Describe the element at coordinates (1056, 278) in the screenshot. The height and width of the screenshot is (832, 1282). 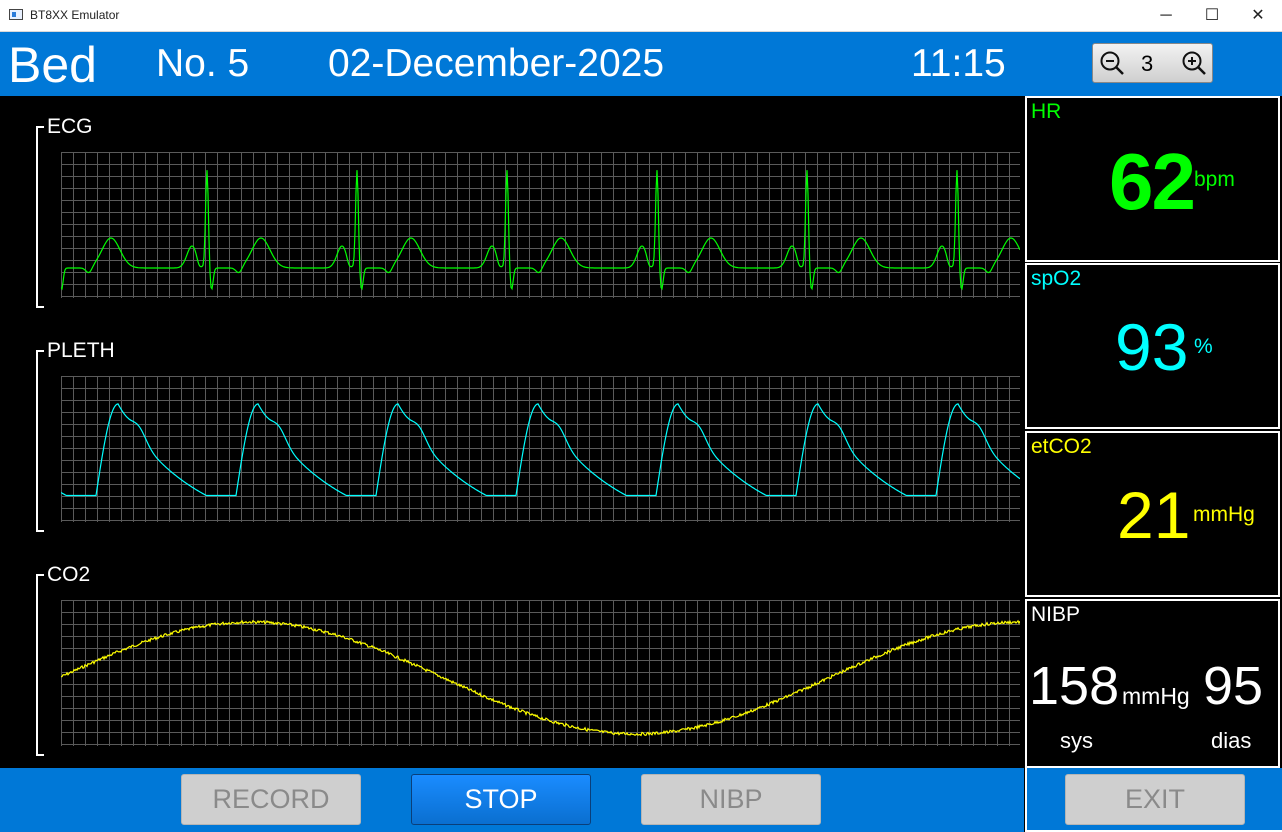
I see `spo2-label: spO2` at that location.